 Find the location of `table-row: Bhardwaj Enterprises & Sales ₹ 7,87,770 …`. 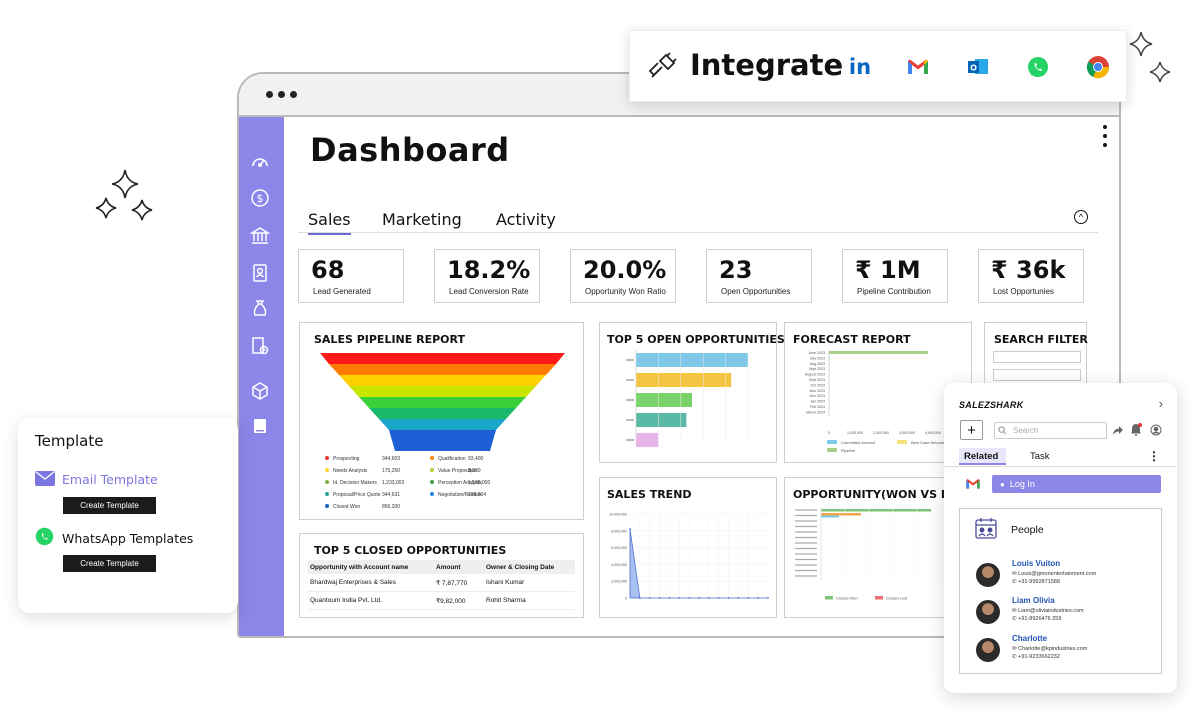

table-row: Bhardwaj Enterprises & Sales ₹ 7,87,770 … is located at coordinates (441, 583).